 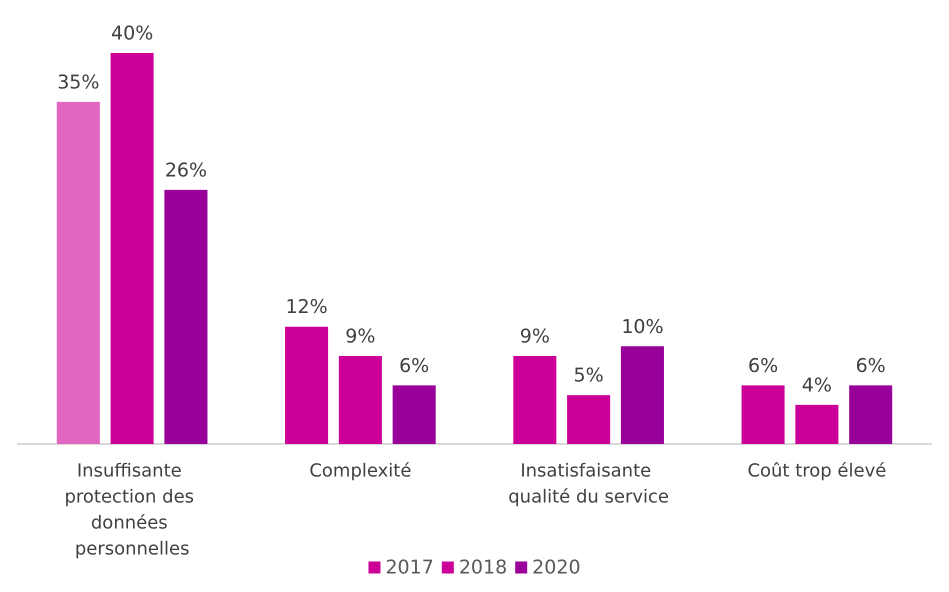 I want to click on x-tick-label: Insatisfaisante qualité du service, so click(x=589, y=484).